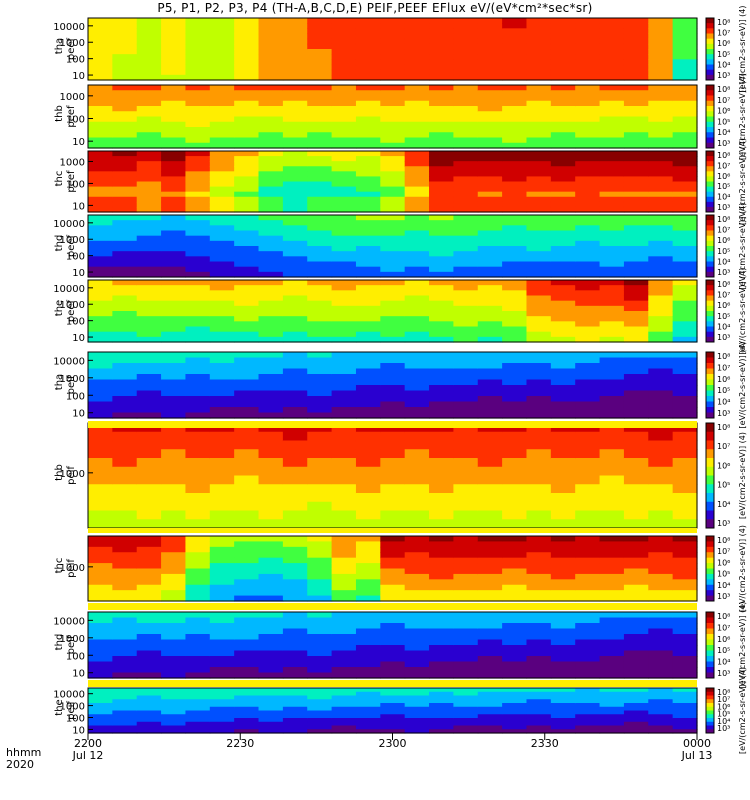 The image size is (750, 800). I want to click on x-tick-sublabel: Jul 12, so click(88, 755).